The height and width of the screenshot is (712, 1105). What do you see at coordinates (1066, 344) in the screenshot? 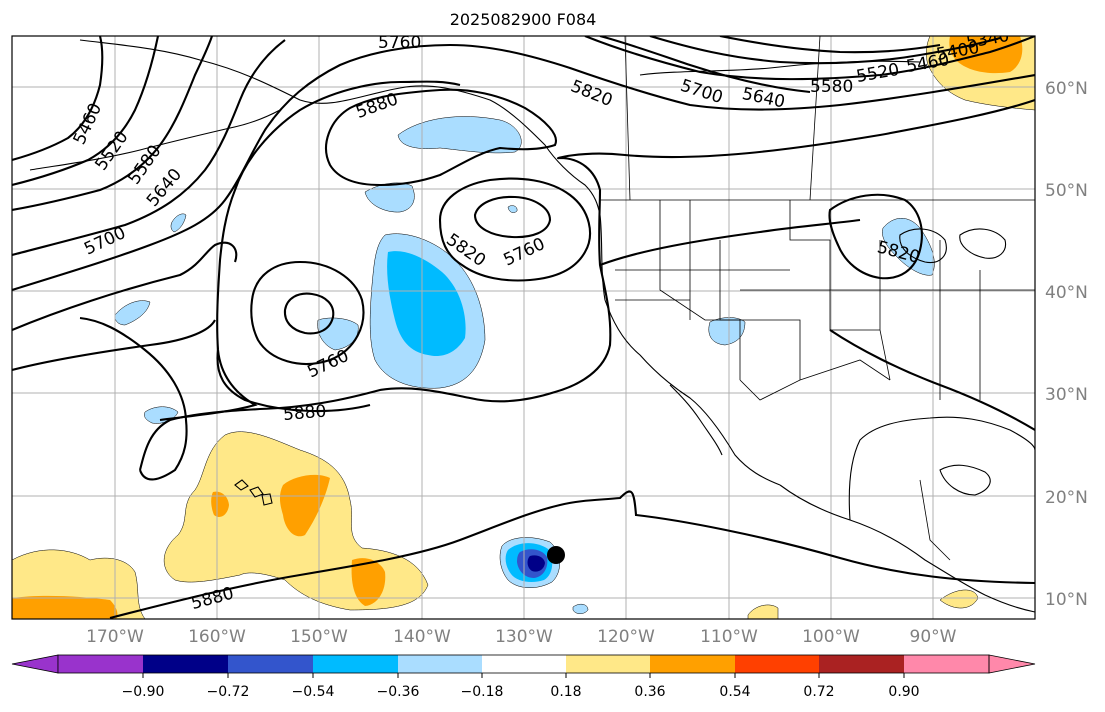
I see `latitude-axis: 60°N 50°N 40°N 30°N 20°N 10°N` at bounding box center [1066, 344].